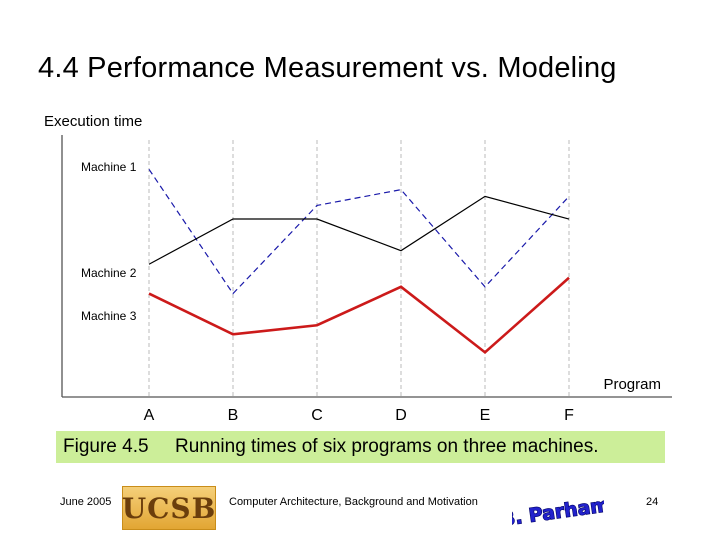 The width and height of the screenshot is (720, 540). Describe the element at coordinates (401, 415) in the screenshot. I see `x-tick-label-d: D` at that location.